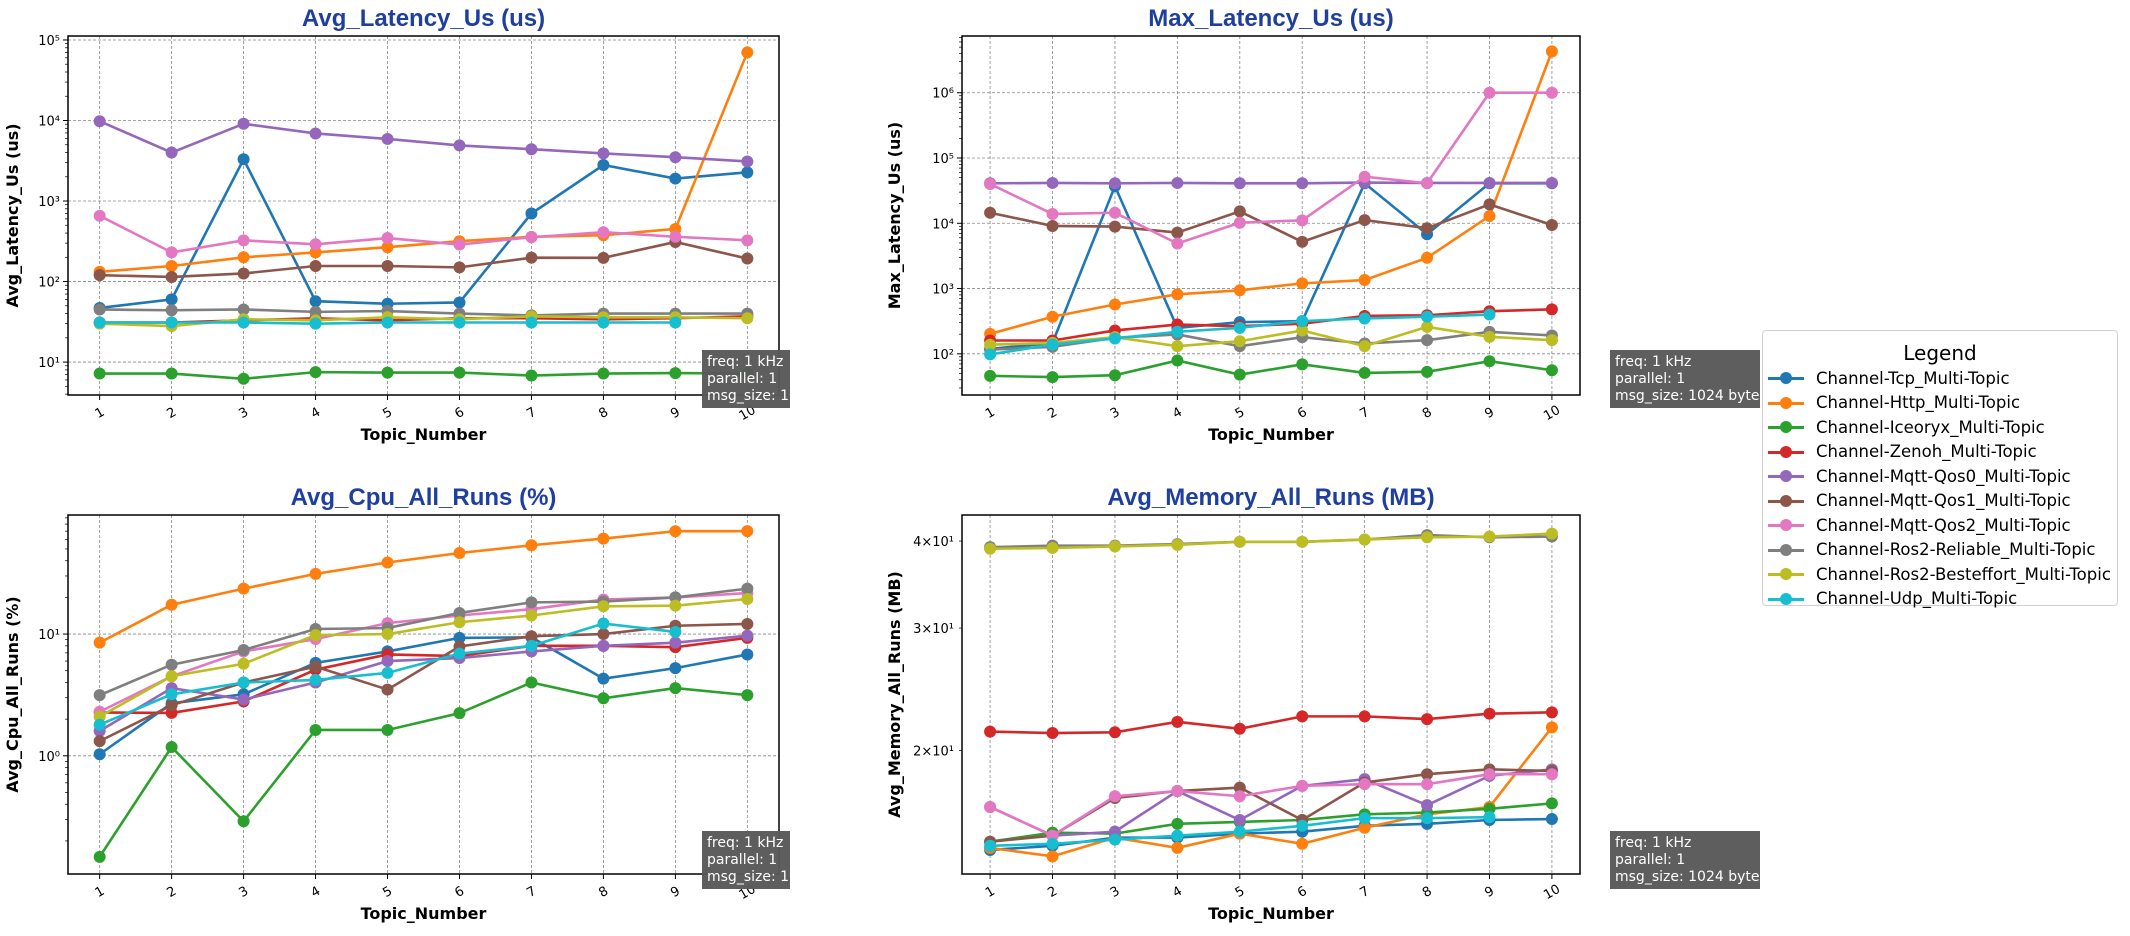 Image resolution: width=2130 pixels, height=936 pixels. Describe the element at coordinates (1302, 892) in the screenshot. I see `x-tick-label: 6` at that location.